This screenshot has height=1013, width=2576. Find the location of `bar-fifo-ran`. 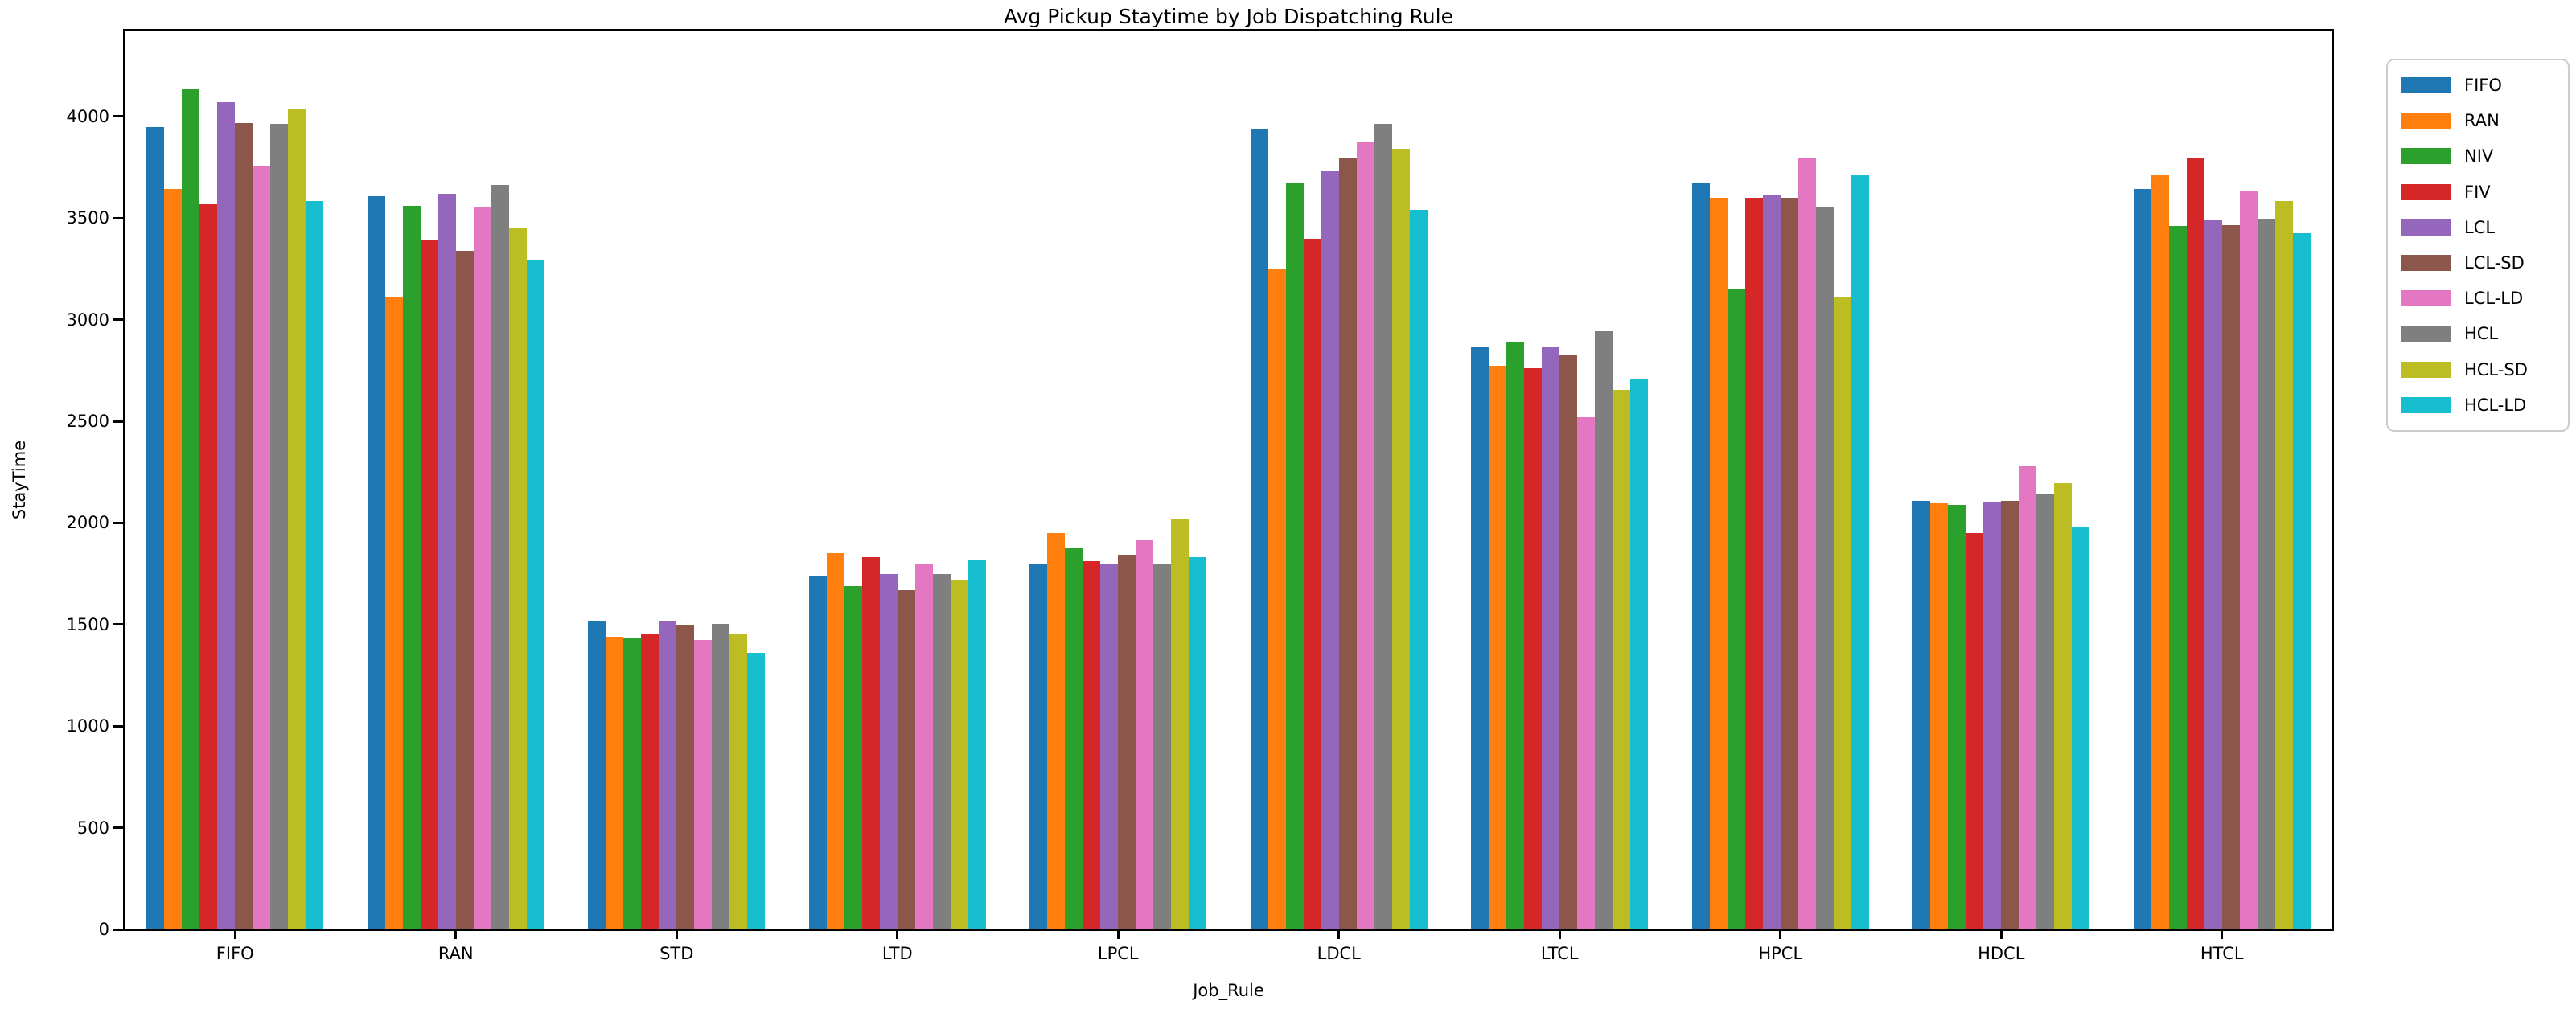

bar-fifo-ran is located at coordinates (376, 562).